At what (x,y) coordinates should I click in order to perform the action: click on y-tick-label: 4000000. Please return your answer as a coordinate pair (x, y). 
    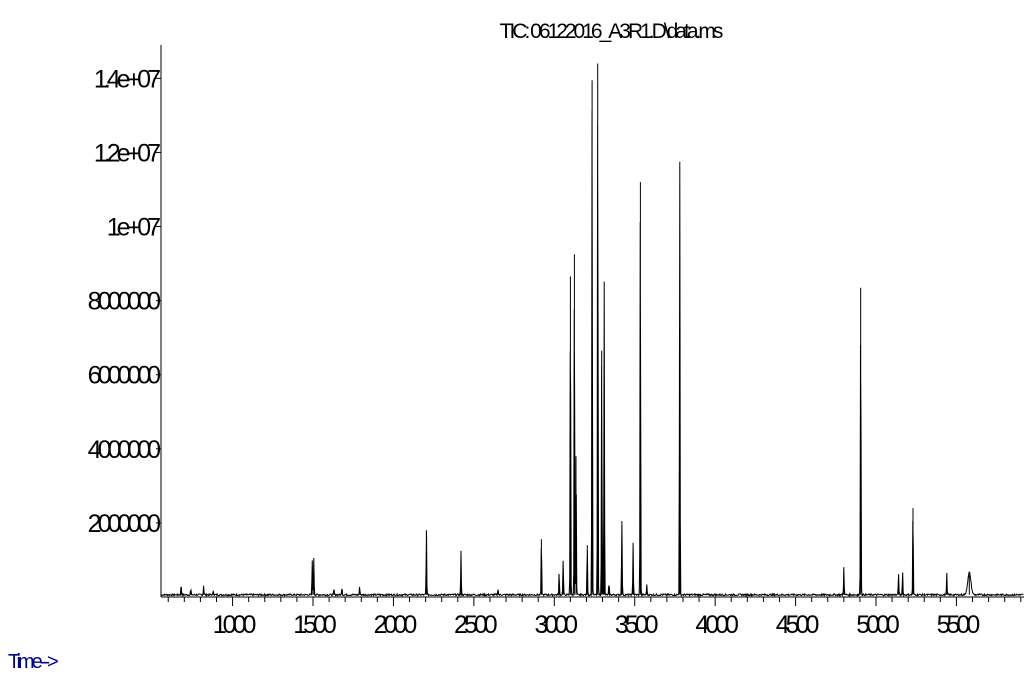
    Looking at the image, I should click on (124, 450).